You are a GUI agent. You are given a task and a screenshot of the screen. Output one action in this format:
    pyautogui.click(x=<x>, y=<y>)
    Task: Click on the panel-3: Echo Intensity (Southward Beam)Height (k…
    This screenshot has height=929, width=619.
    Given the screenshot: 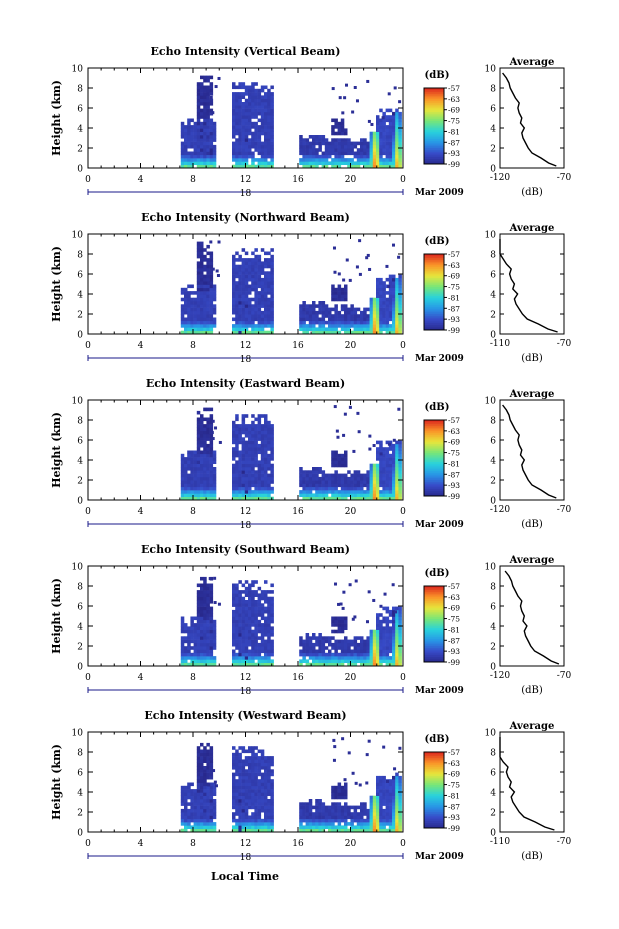 What is the action you would take?
    pyautogui.click(x=311, y=620)
    